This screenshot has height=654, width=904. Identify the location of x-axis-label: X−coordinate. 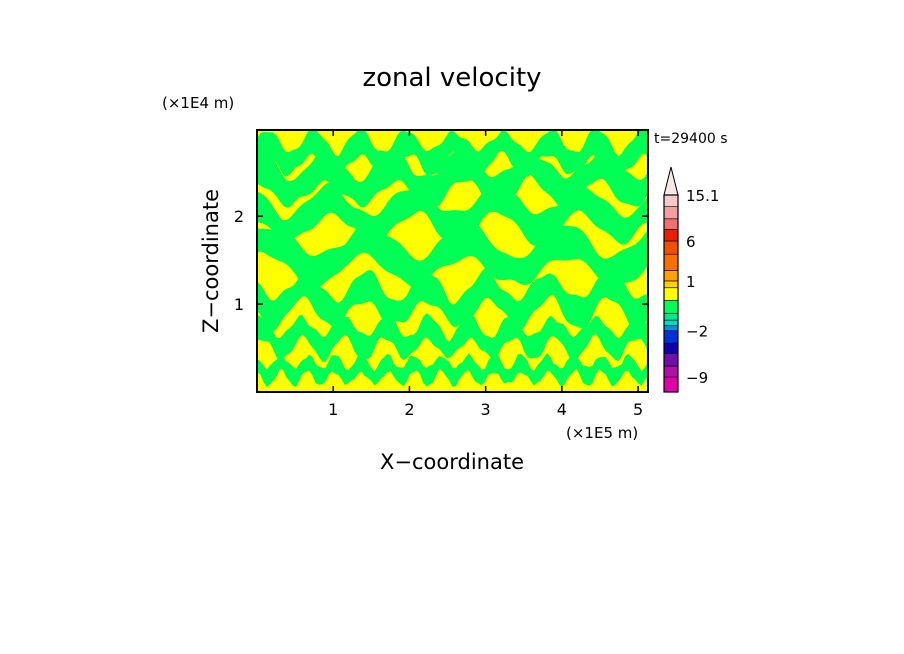
(452, 462).